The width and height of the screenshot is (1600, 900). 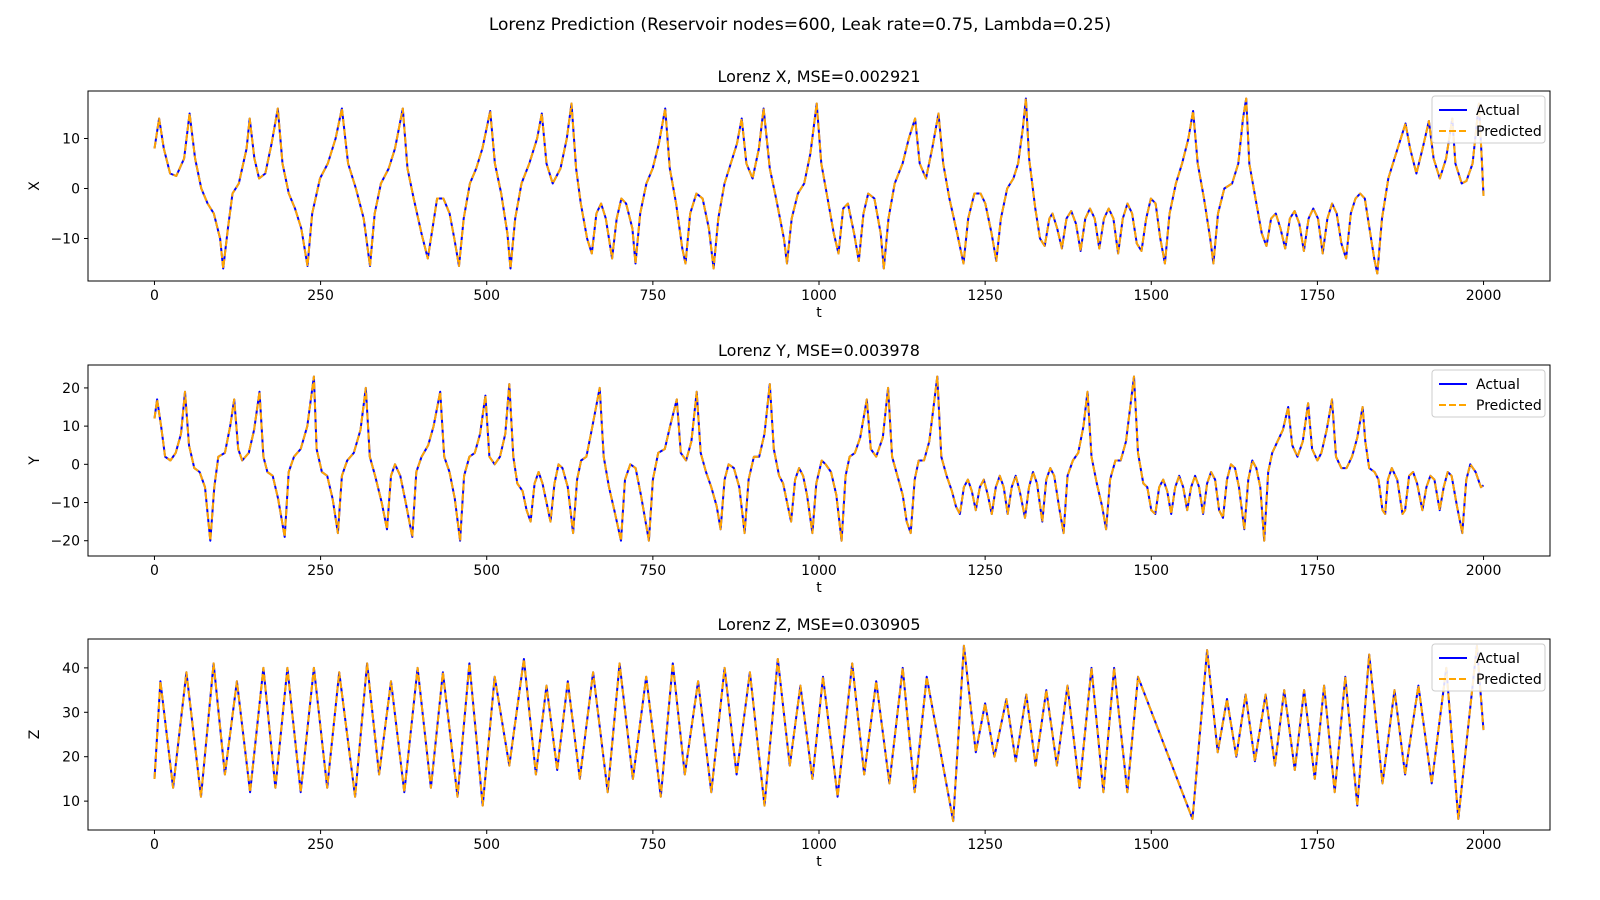 What do you see at coordinates (71, 713) in the screenshot?
I see `y-tick-label: 30` at bounding box center [71, 713].